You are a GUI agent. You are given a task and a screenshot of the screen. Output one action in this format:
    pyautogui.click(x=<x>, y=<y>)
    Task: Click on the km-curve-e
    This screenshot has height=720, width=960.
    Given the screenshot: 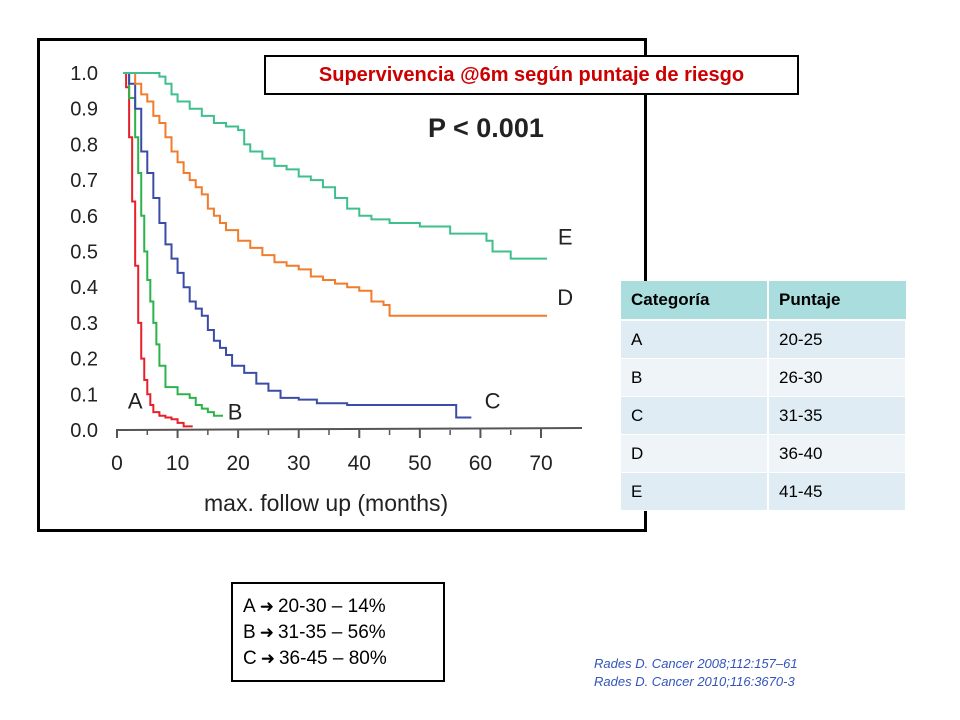 What is the action you would take?
    pyautogui.click(x=335, y=166)
    